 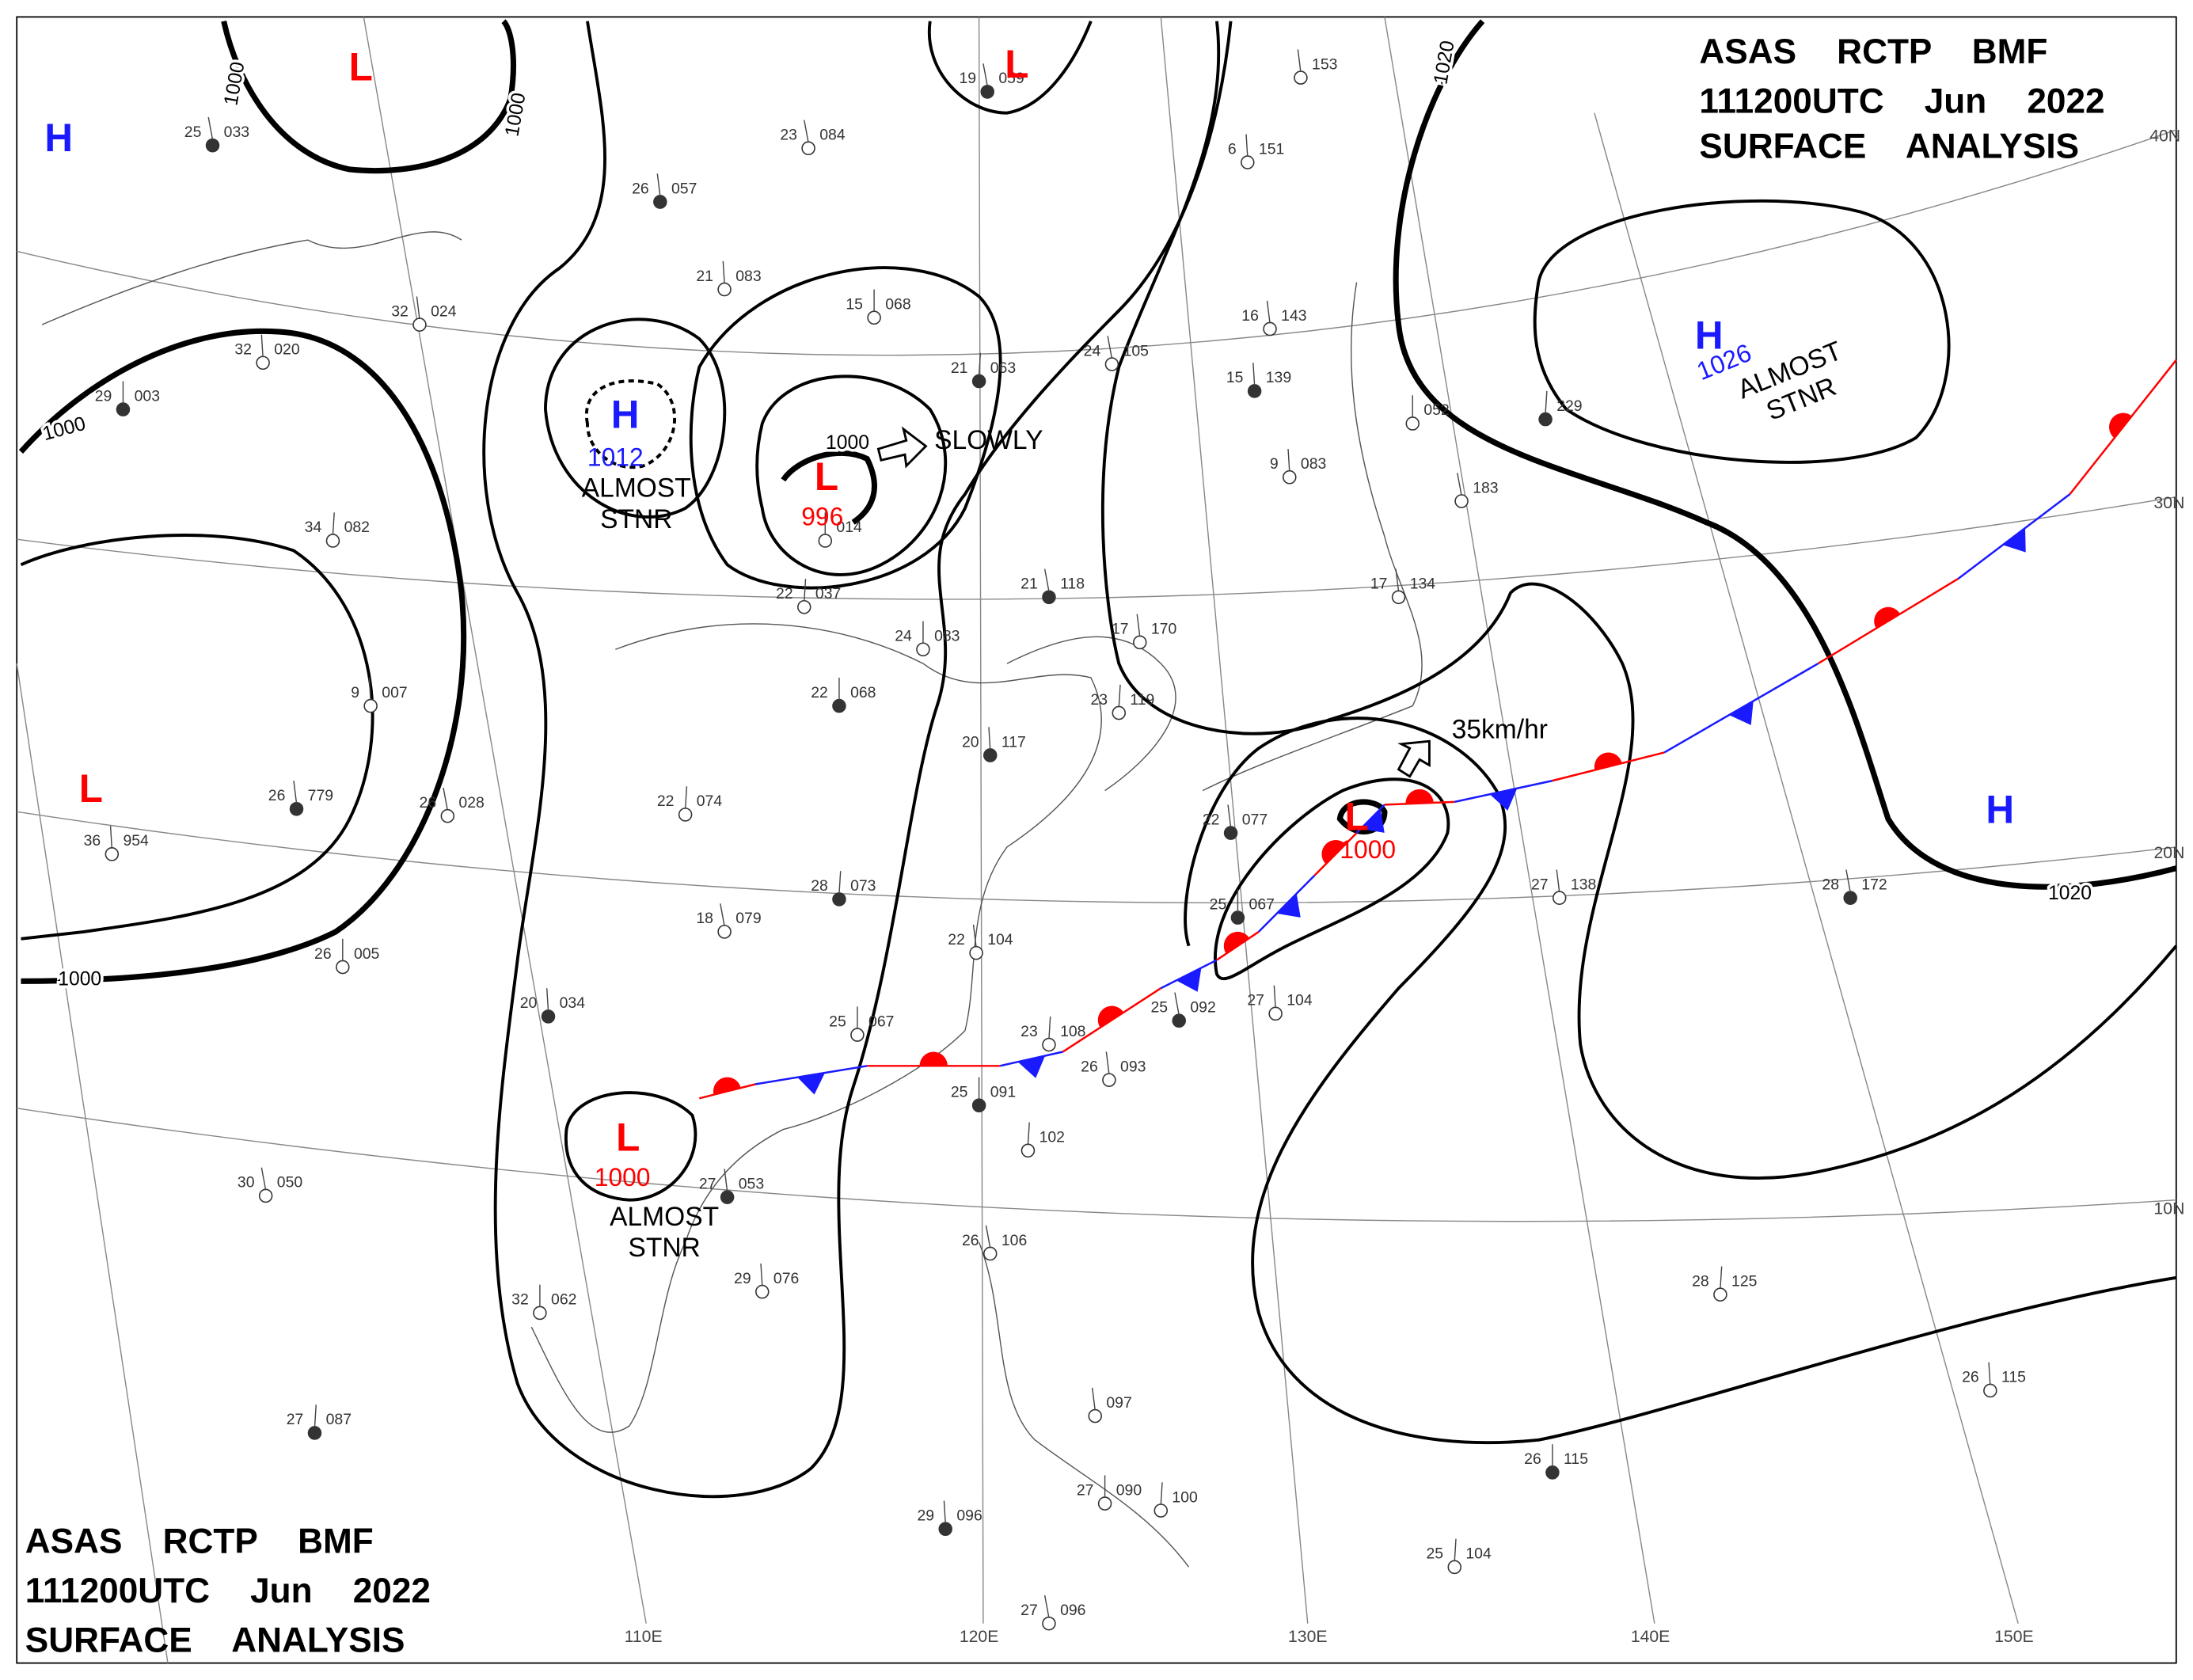 I want to click on station-pressure: 170, so click(x=1164, y=629).